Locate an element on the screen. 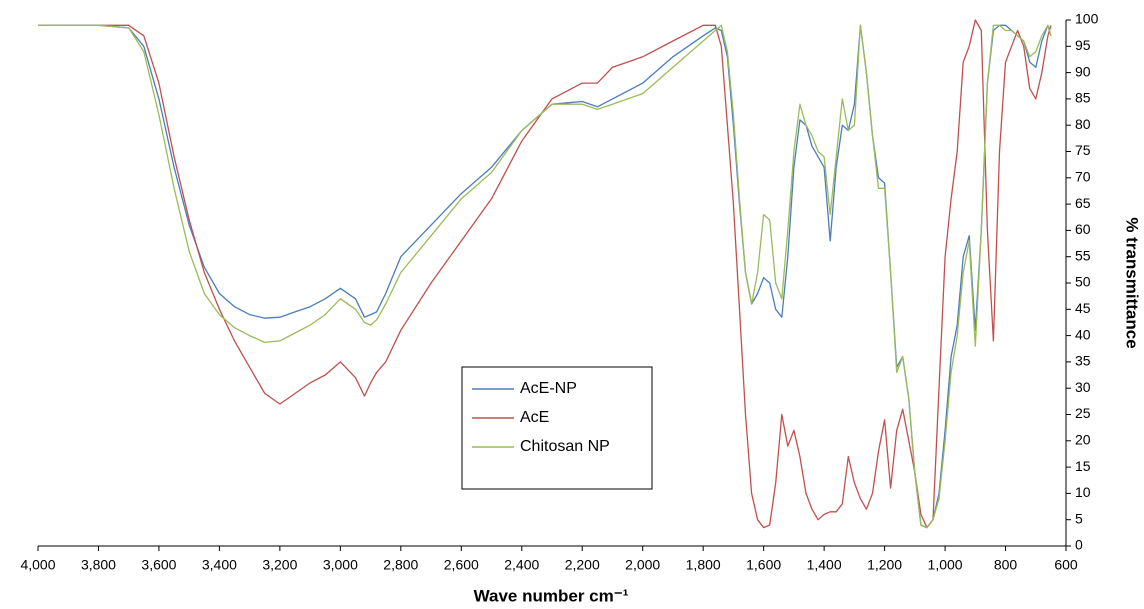 This screenshot has height=609, width=1144. y-tick-label: 85 is located at coordinates (1083, 98).